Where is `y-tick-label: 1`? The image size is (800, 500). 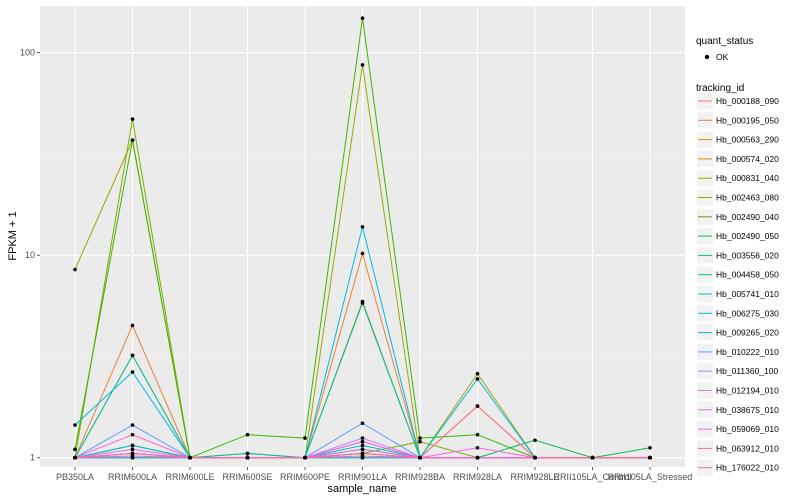 y-tick-label: 1 is located at coordinates (32, 458).